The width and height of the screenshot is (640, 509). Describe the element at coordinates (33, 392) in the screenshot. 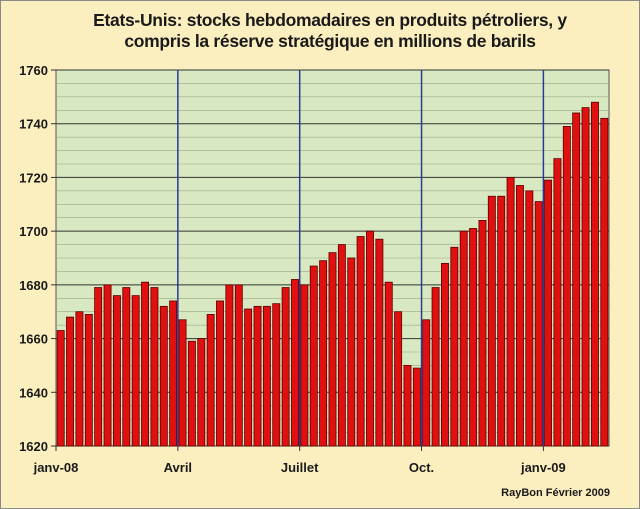

I see `y-tick-label: 1640` at that location.